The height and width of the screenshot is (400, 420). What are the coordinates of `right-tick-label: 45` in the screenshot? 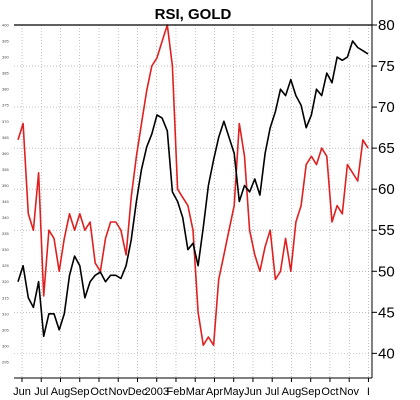 It's located at (386, 312).